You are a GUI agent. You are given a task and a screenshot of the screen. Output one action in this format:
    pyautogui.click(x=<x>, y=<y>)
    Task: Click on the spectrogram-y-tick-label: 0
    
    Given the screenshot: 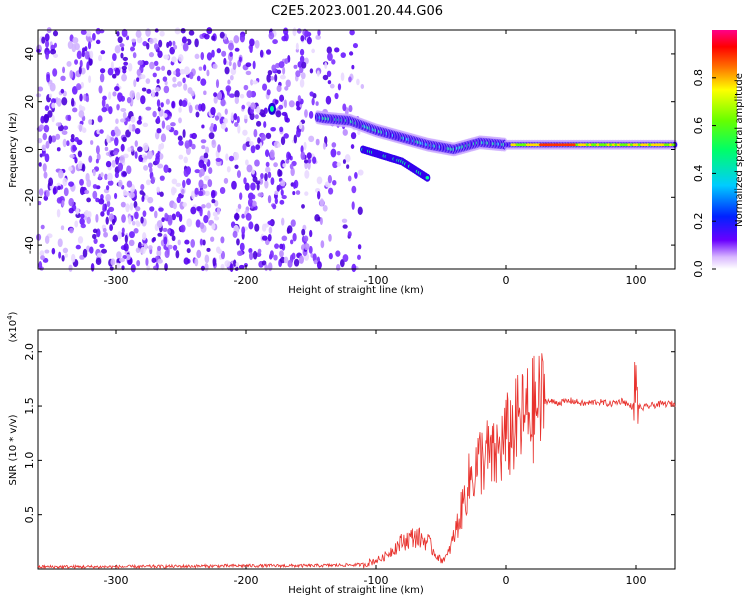 What is the action you would take?
    pyautogui.click(x=29, y=149)
    